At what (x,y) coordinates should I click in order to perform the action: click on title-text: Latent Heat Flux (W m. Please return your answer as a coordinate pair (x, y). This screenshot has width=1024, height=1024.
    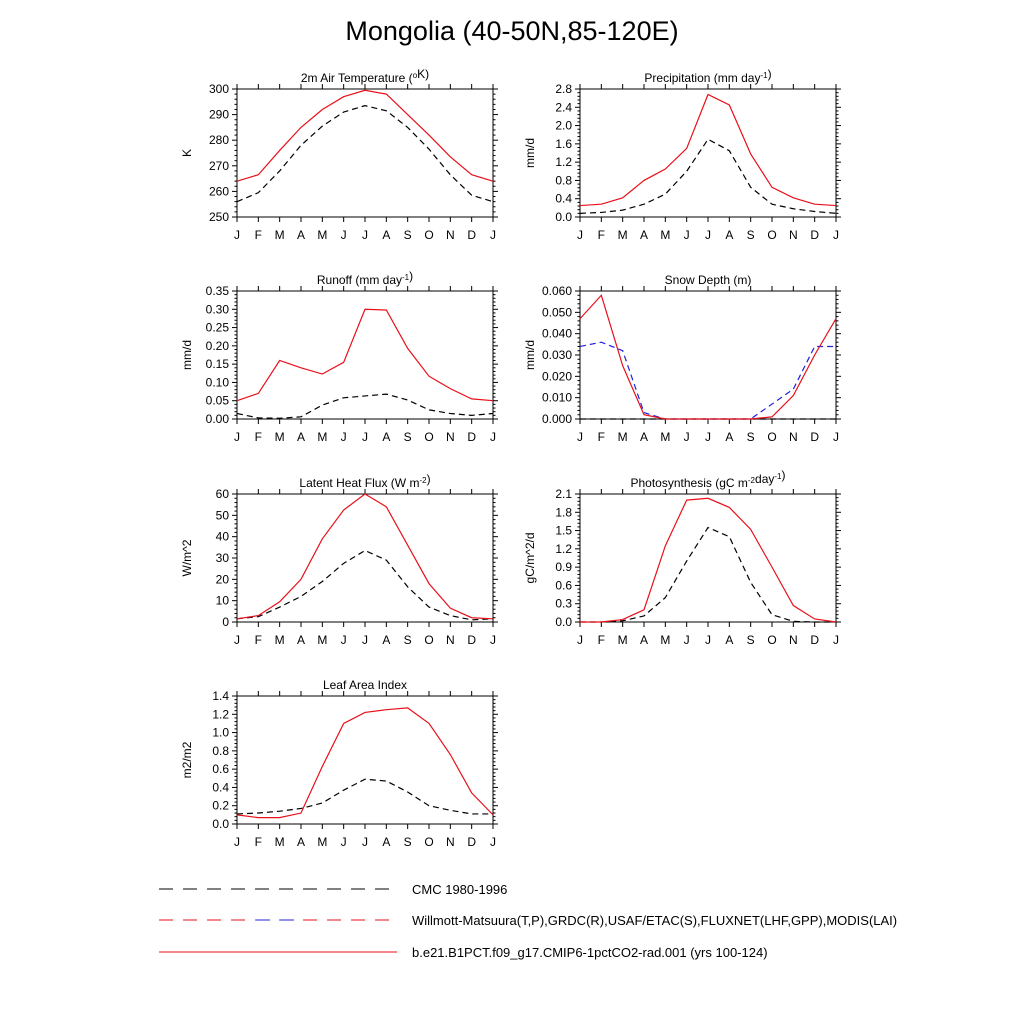
    Looking at the image, I should click on (359, 483).